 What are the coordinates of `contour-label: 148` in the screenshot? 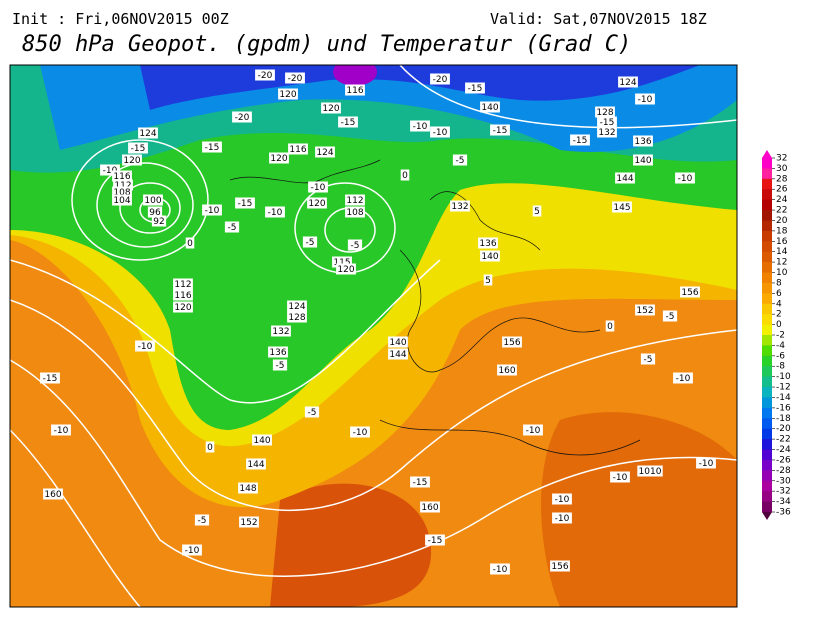 It's located at (247, 489).